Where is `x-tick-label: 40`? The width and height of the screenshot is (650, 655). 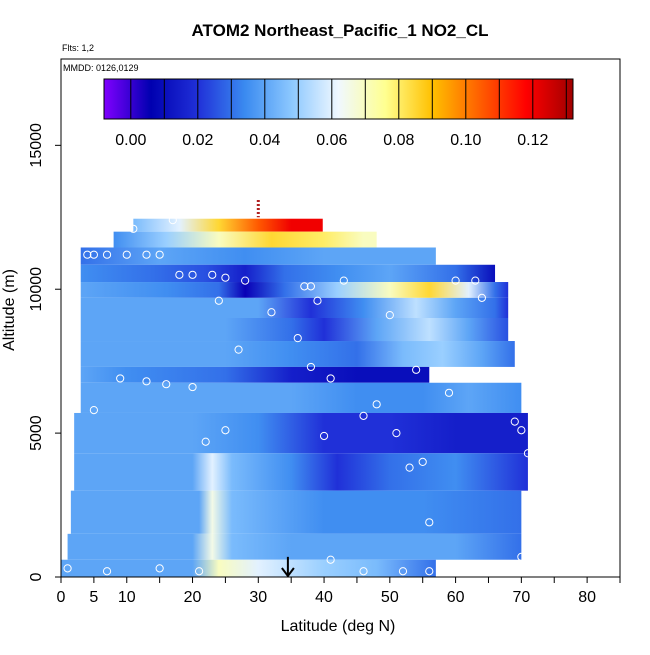
x-tick-label: 40 is located at coordinates (324, 597).